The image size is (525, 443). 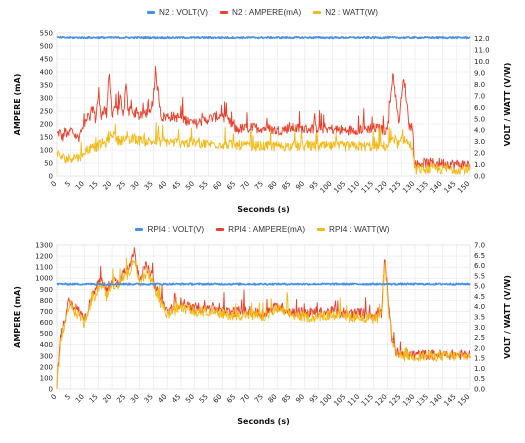 What do you see at coordinates (436, 187) in the screenshot?
I see `x-tick-label: 140` at bounding box center [436, 187].